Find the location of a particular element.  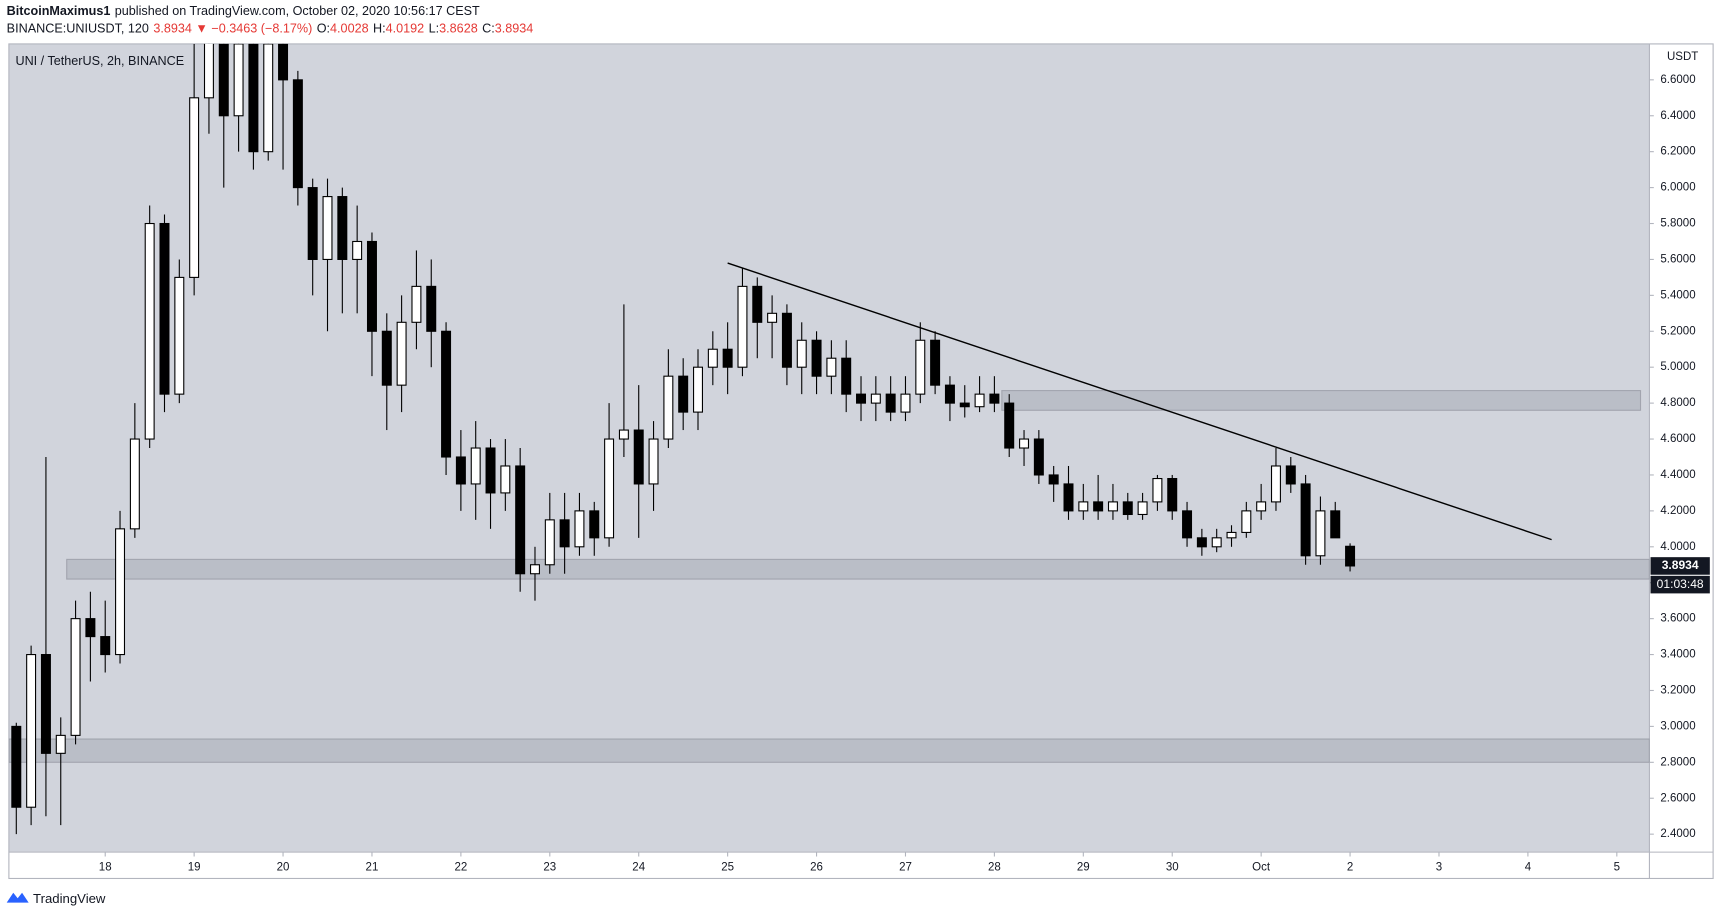

y-tick-label: 4.2000 is located at coordinates (1677, 511).